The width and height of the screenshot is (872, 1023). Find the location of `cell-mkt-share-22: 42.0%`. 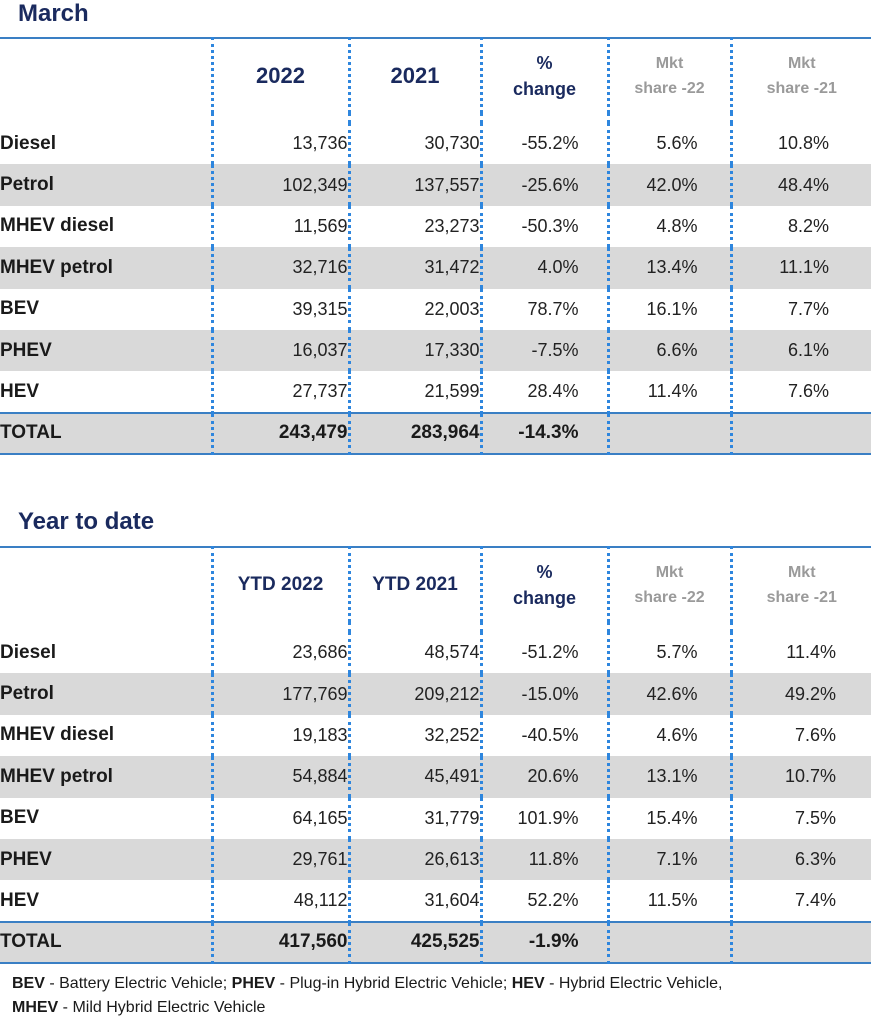

cell-mkt-share-22: 42.0% is located at coordinates (668, 185).